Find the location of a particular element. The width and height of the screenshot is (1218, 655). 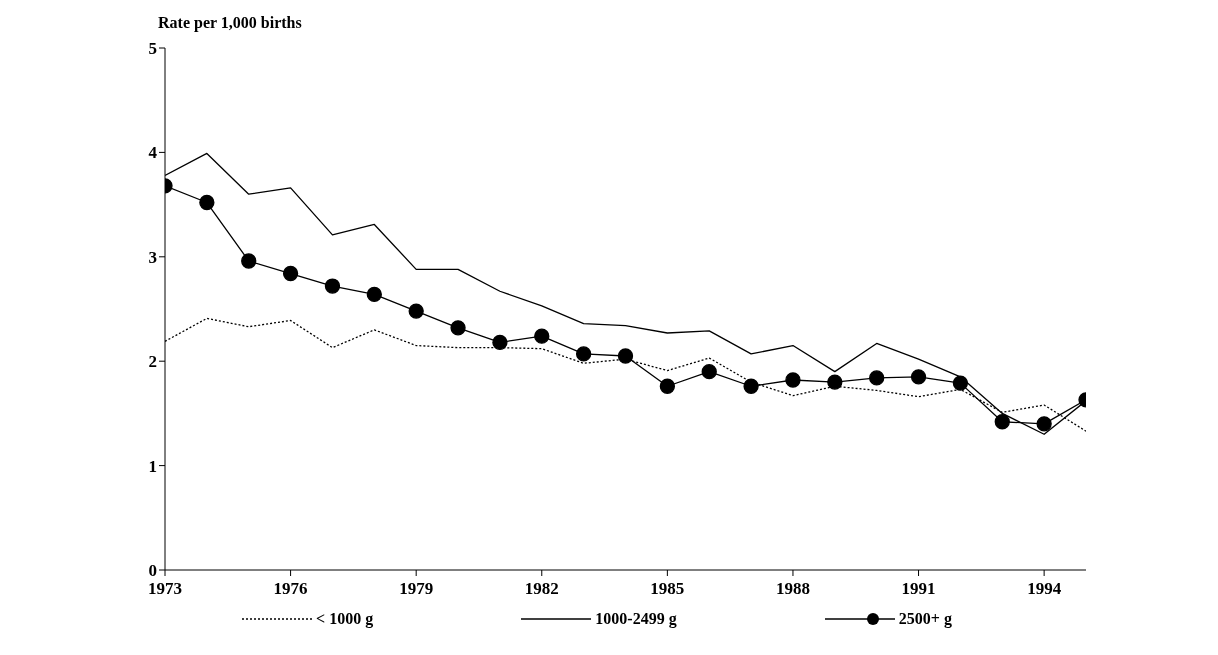

x-tick-label: 1988 is located at coordinates (792, 589).